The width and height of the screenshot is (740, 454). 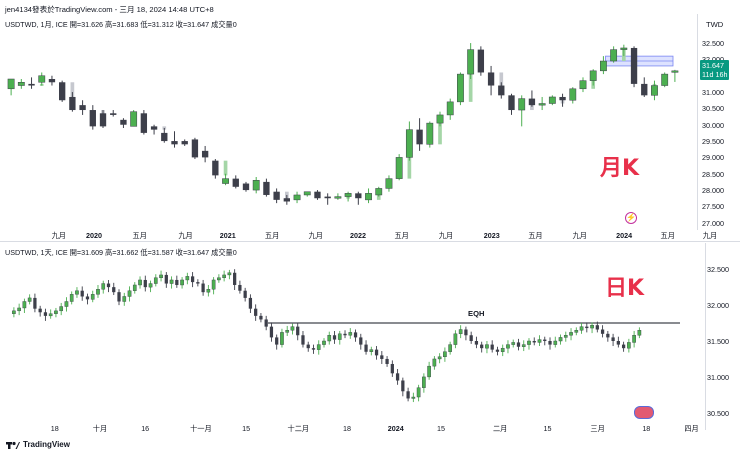 I want to click on monthly-x-tick-label: 2021, so click(x=227, y=235).